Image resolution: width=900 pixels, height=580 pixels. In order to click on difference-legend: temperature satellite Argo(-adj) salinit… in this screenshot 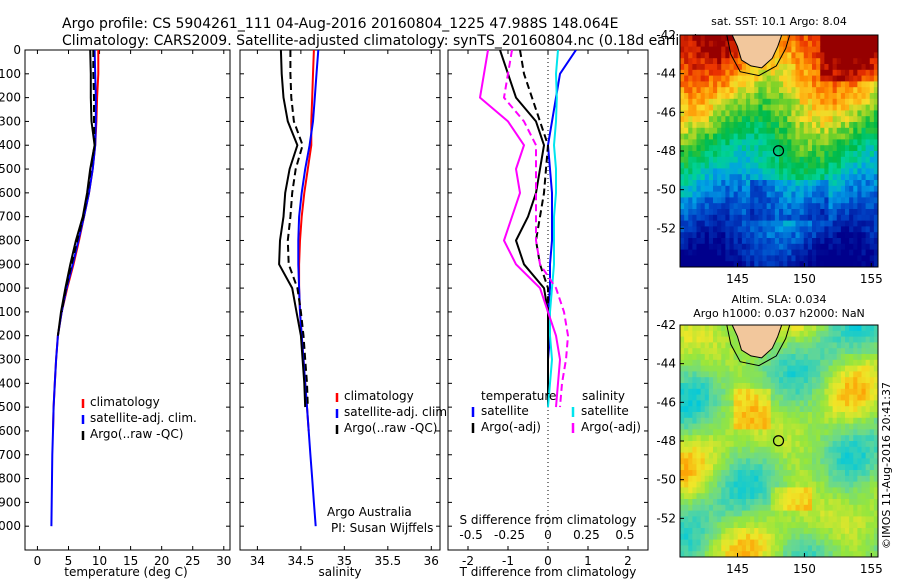, I will do `click(556, 411)`.